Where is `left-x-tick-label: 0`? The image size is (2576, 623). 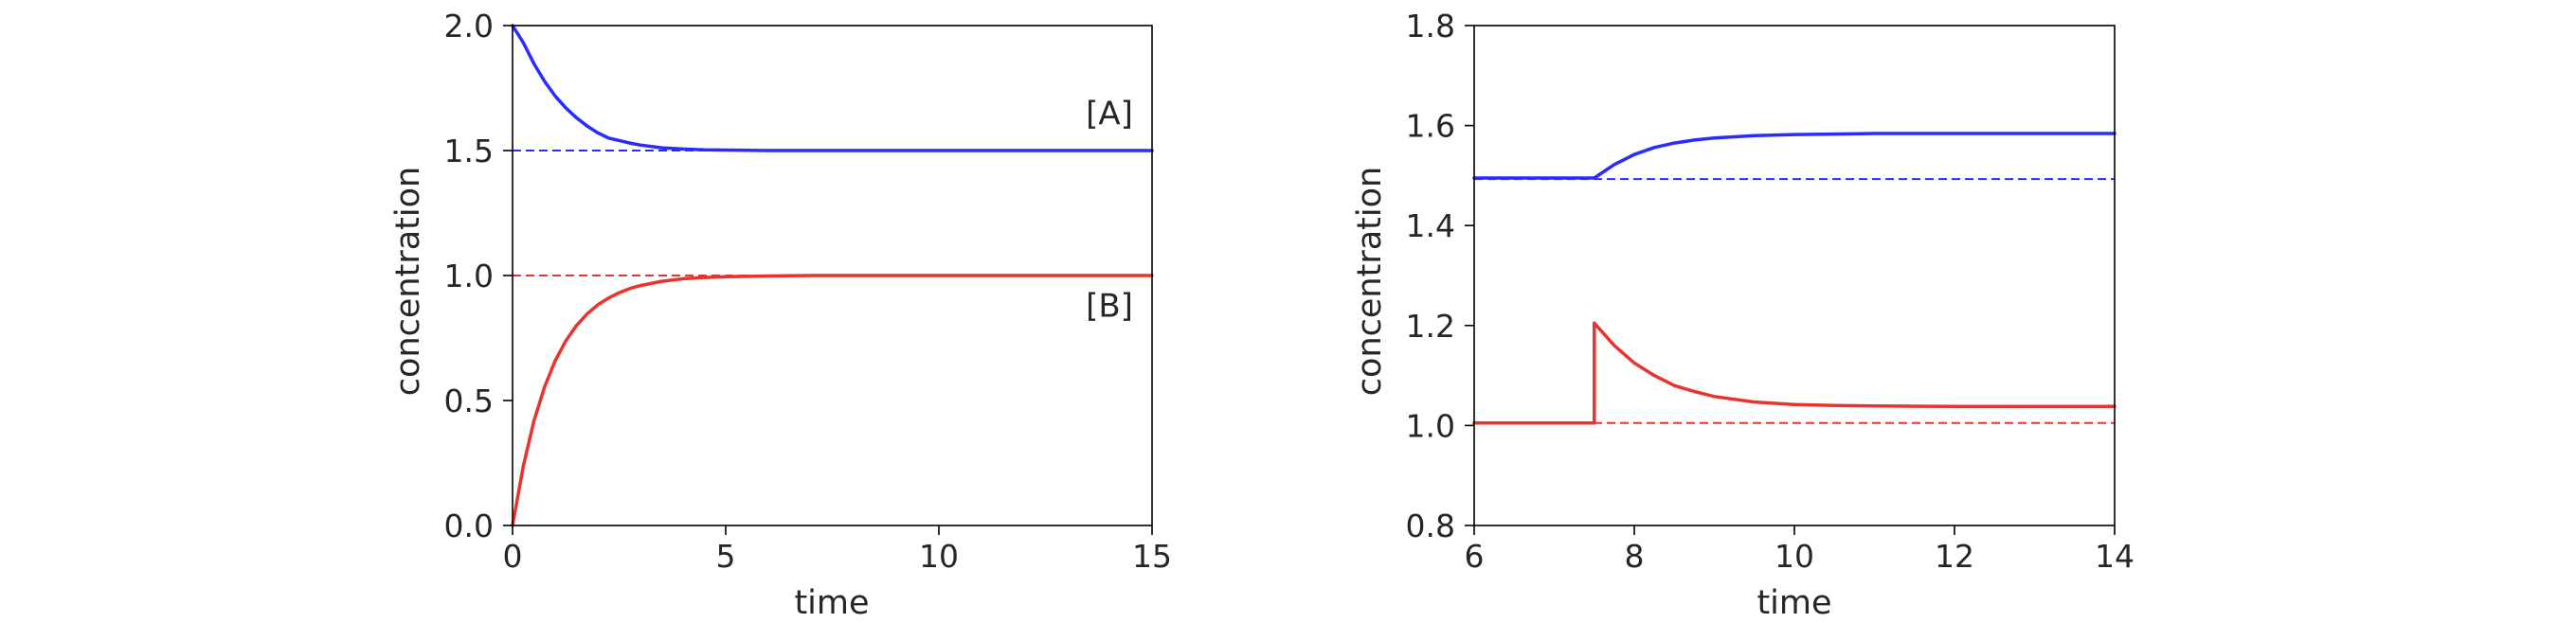
left-x-tick-label: 0 is located at coordinates (513, 556).